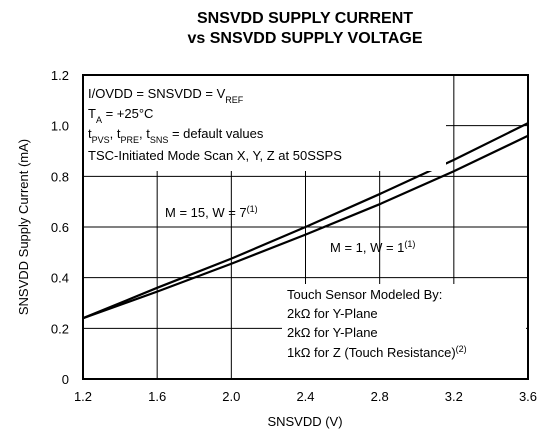 The width and height of the screenshot is (547, 438). I want to click on y-tick-label: 0.6, so click(60, 227).